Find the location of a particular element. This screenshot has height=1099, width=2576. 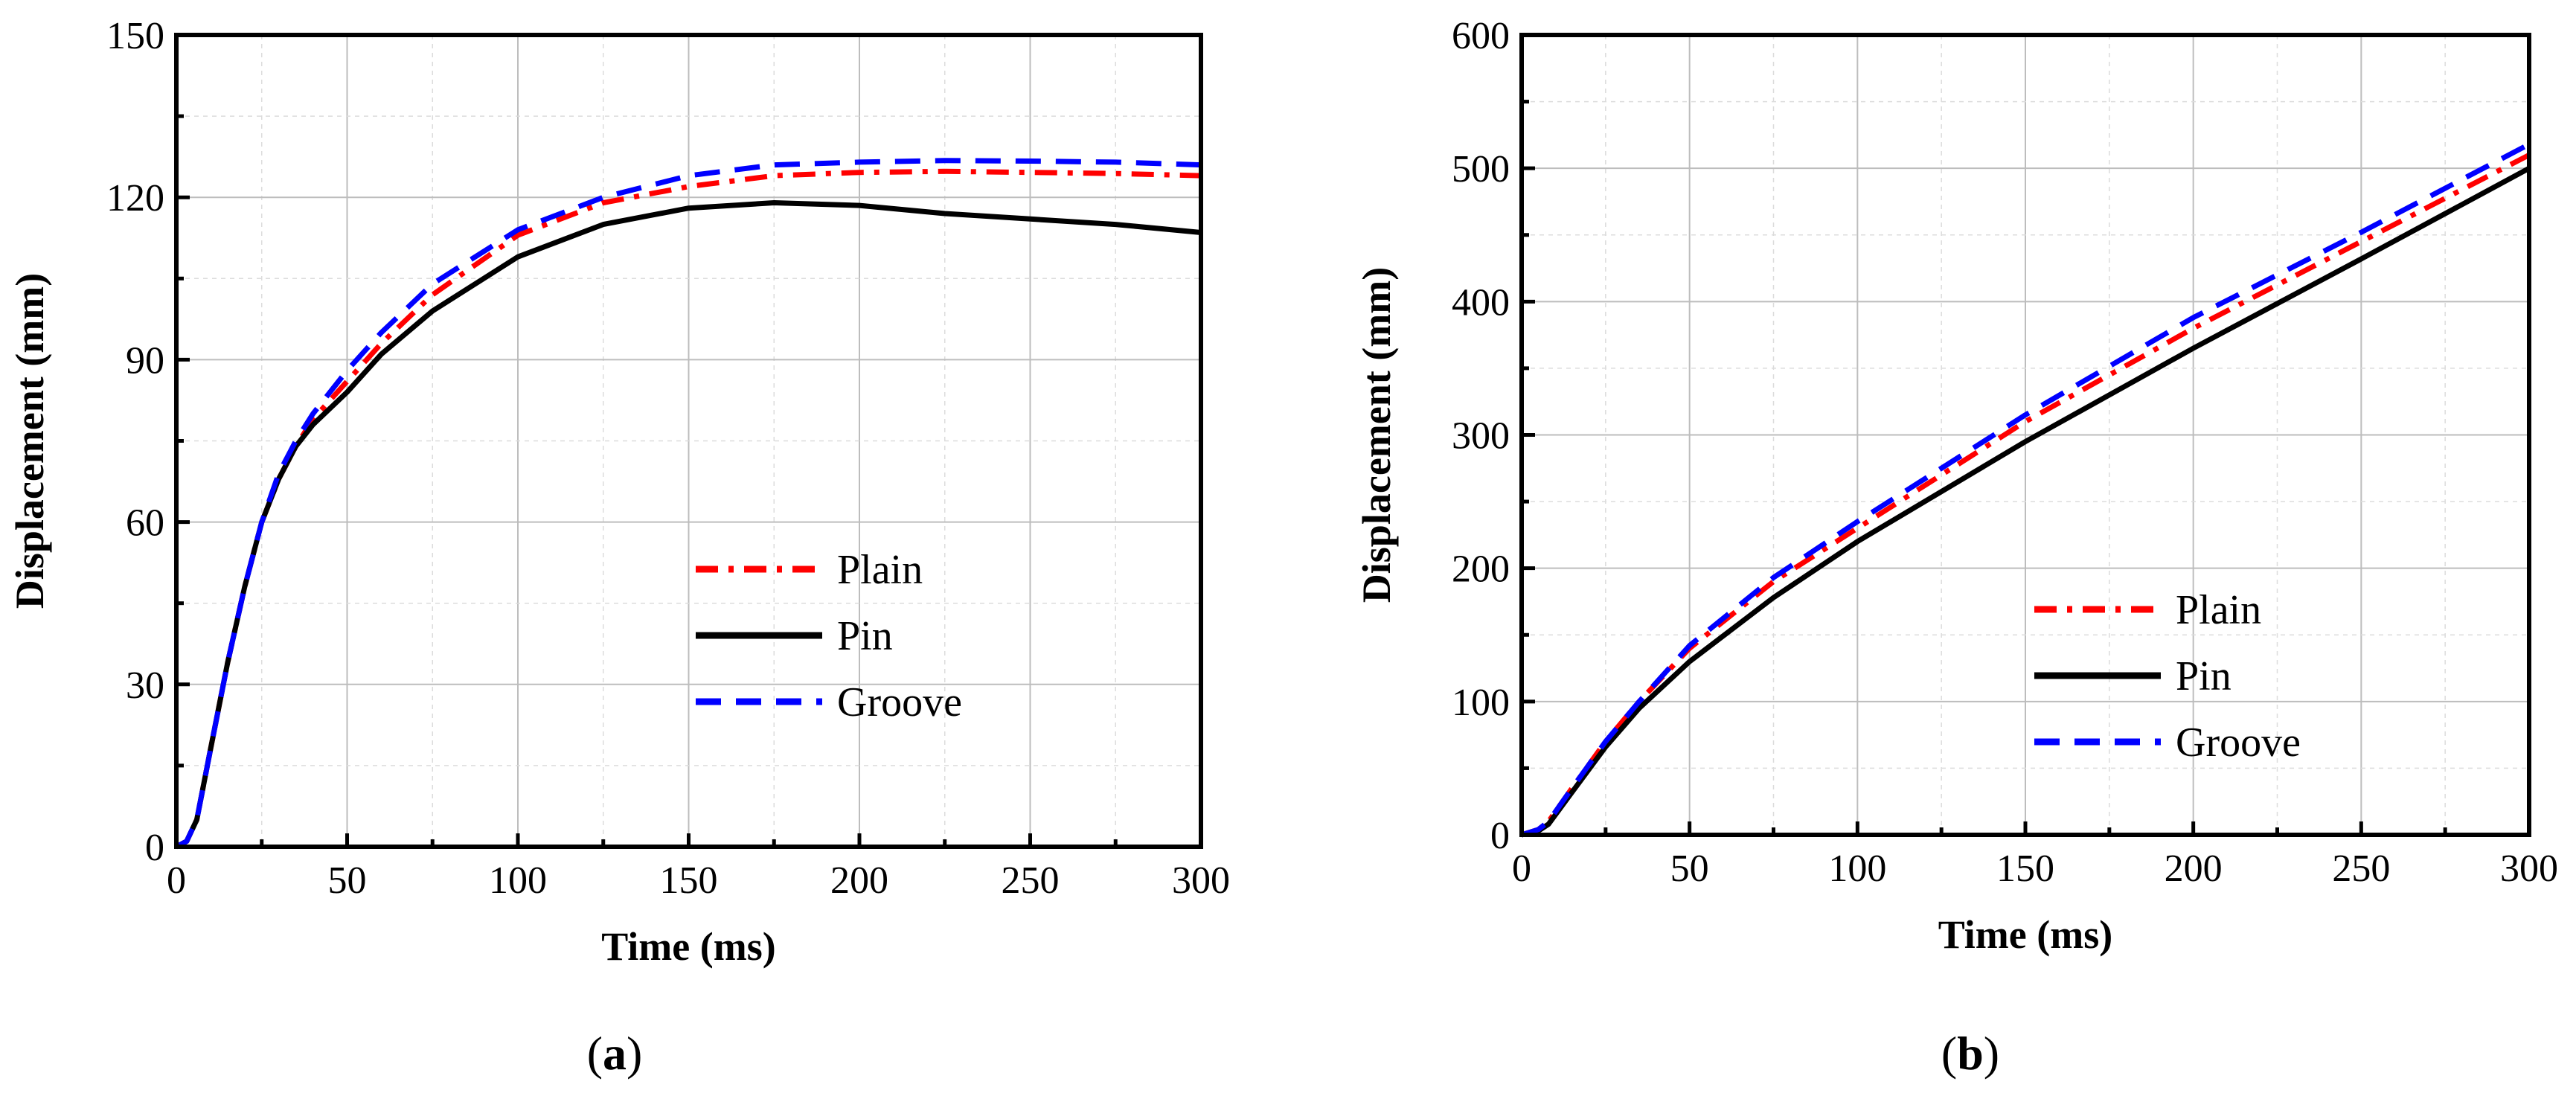

y-tick-label: 200 is located at coordinates (1481, 569).